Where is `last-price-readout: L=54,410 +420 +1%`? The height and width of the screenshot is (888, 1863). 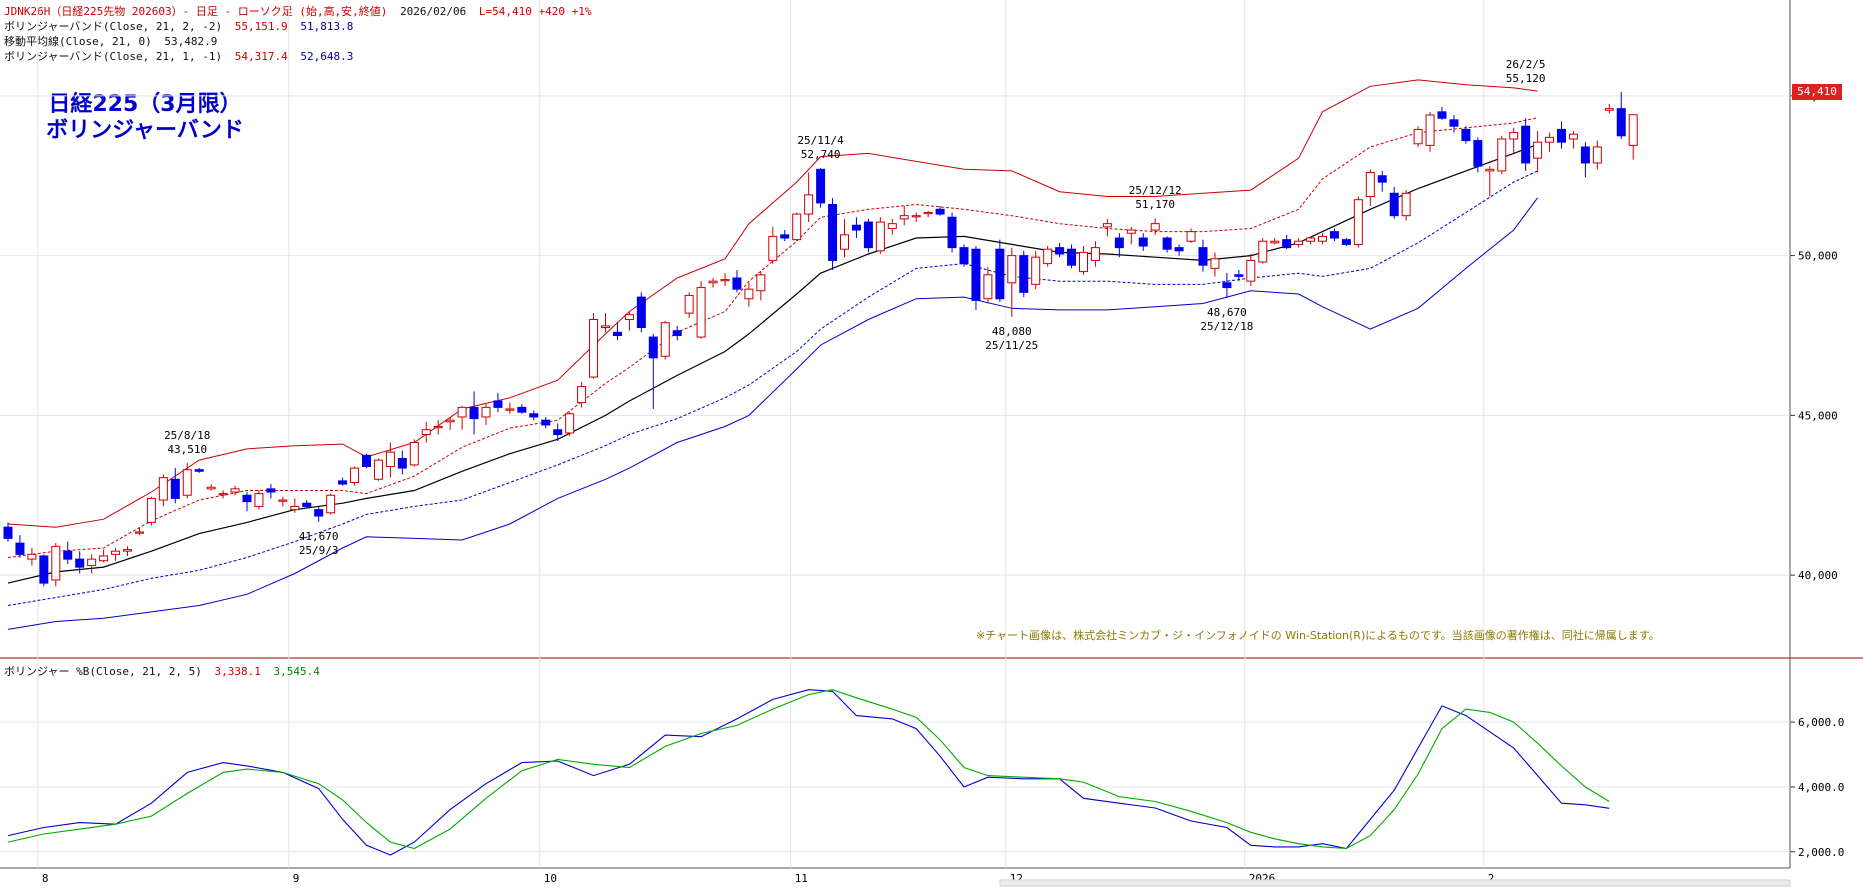
last-price-readout: L=54,410 +420 +1% is located at coordinates (535, 11).